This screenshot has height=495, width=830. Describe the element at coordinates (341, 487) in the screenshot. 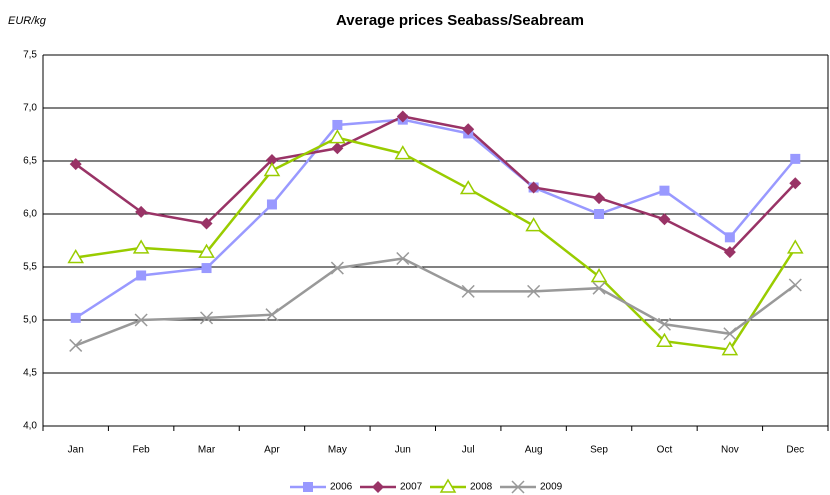

I see `legend-label: 2006` at that location.